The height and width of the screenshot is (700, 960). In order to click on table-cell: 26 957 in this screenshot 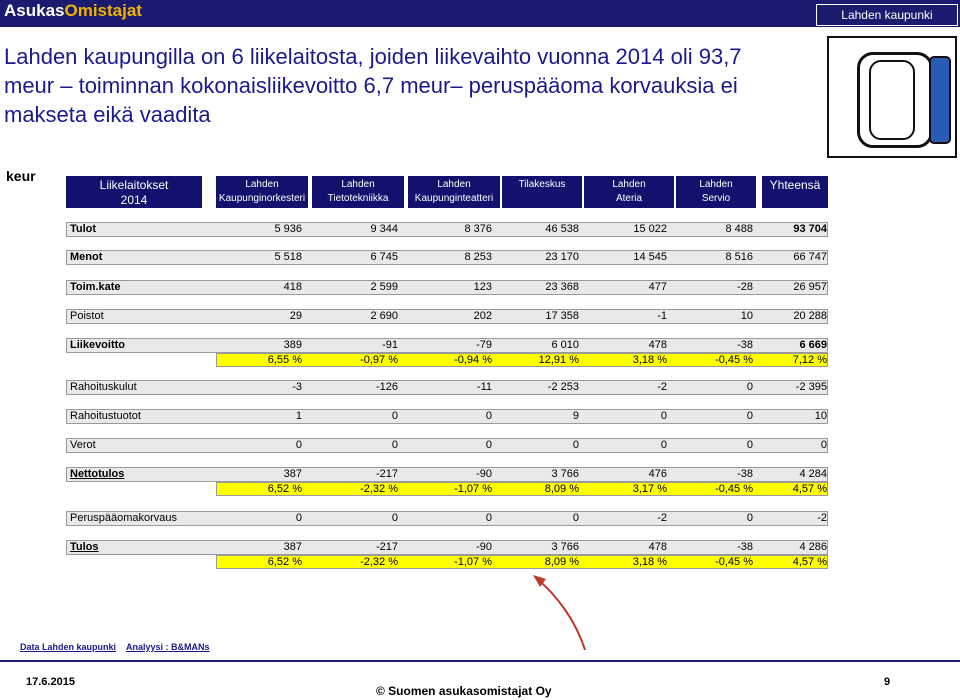, I will do `click(810, 287)`.